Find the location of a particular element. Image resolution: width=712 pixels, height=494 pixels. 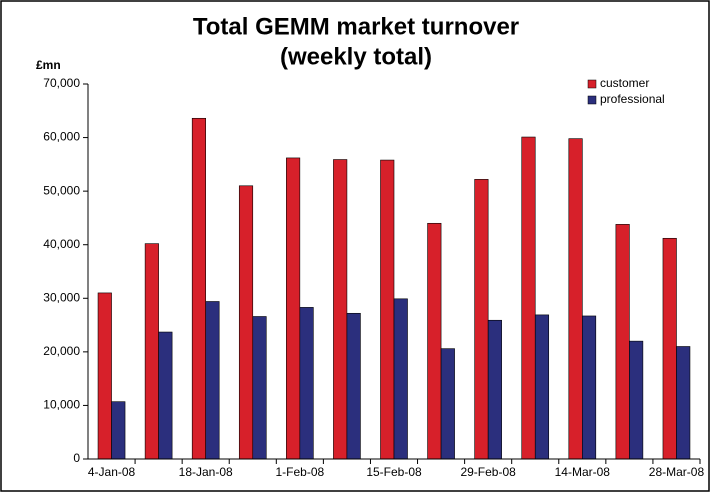

y-axis-label: £mn is located at coordinates (48, 65).